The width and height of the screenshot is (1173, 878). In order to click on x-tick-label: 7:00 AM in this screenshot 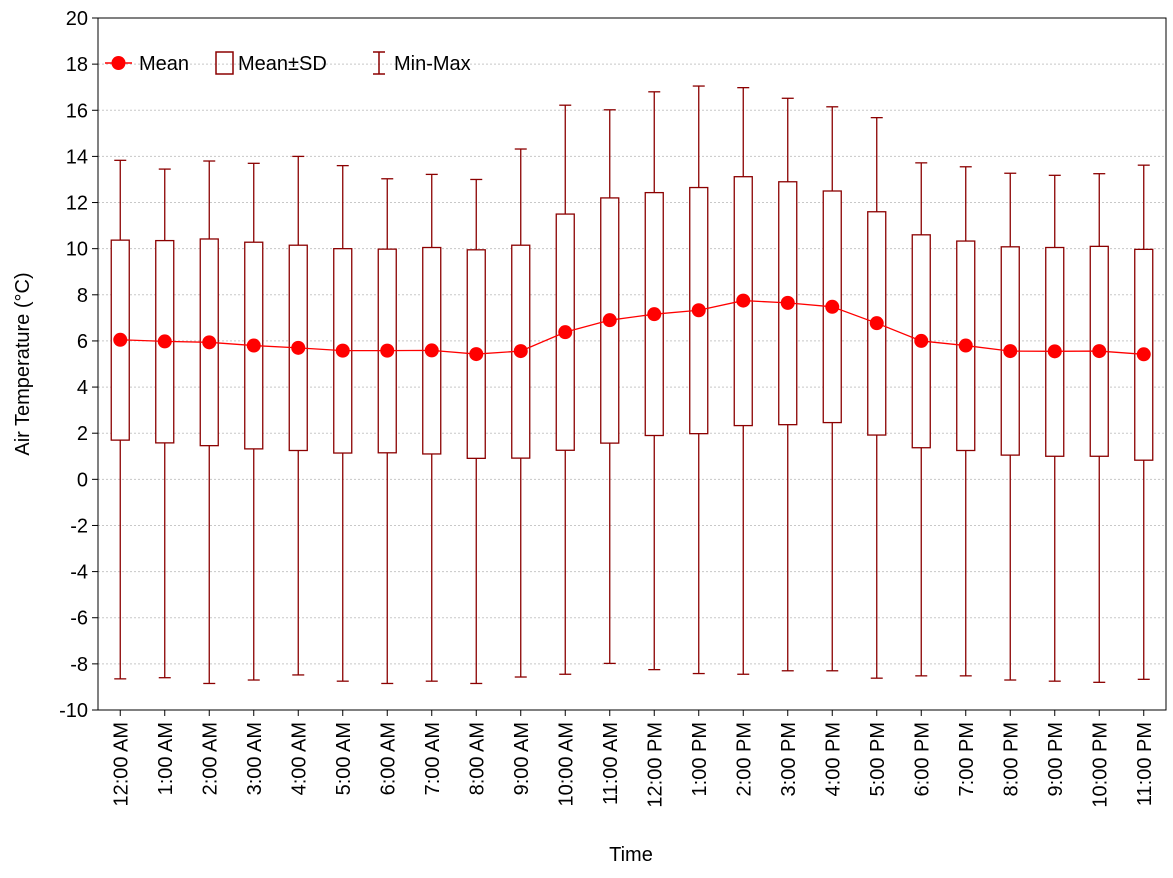, I will do `click(433, 758)`.